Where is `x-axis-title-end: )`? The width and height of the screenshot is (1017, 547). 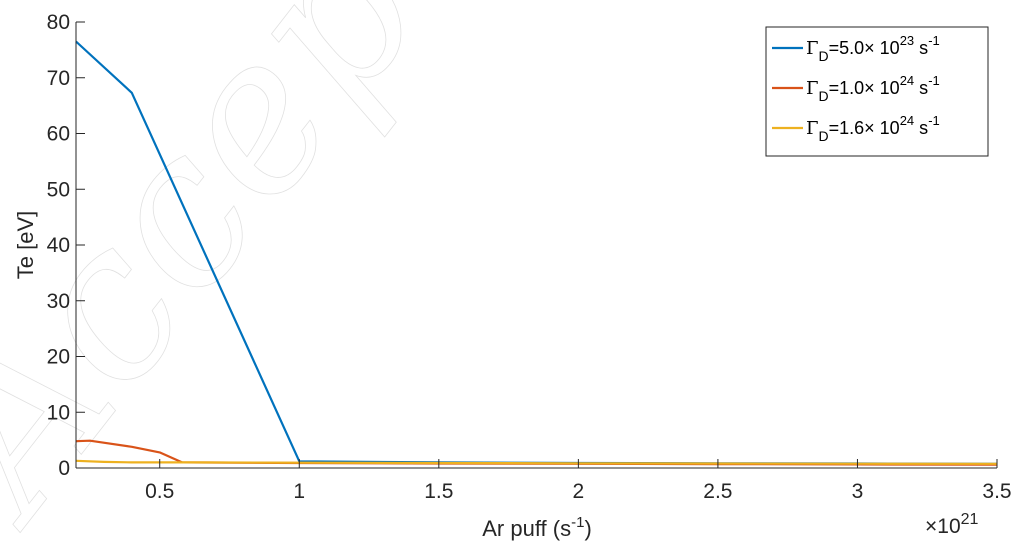 x-axis-title-end: ) is located at coordinates (587, 528).